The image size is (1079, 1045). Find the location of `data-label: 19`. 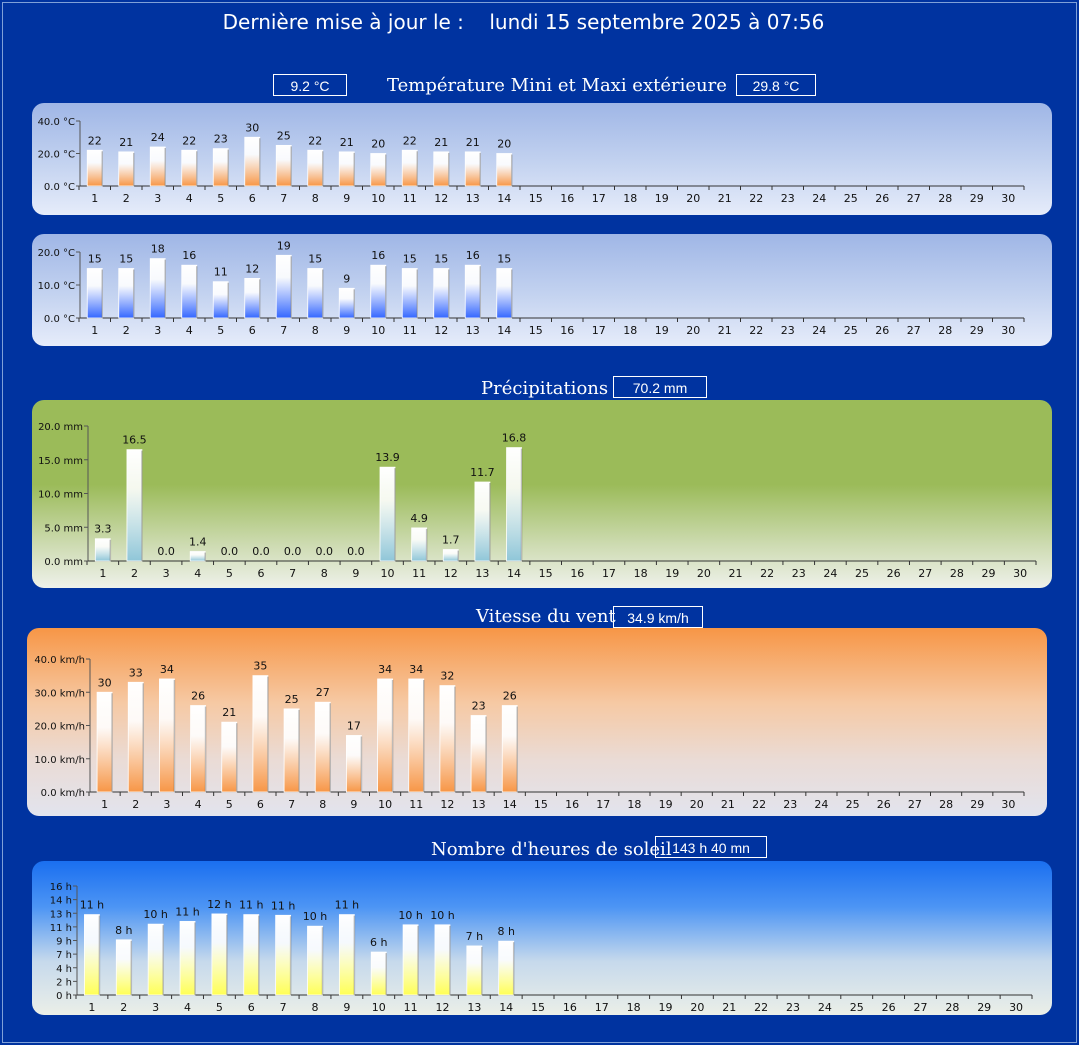

data-label: 19 is located at coordinates (284, 245).